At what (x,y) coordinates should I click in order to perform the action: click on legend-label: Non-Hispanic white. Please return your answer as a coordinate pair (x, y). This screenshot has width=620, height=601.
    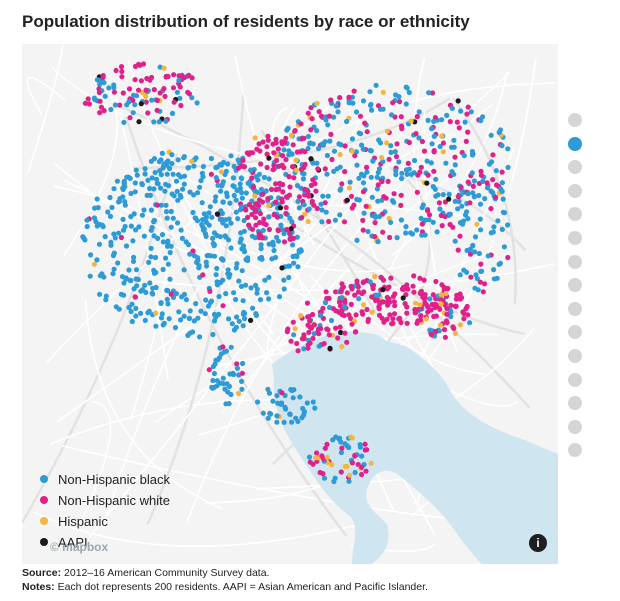
    Looking at the image, I should click on (114, 500).